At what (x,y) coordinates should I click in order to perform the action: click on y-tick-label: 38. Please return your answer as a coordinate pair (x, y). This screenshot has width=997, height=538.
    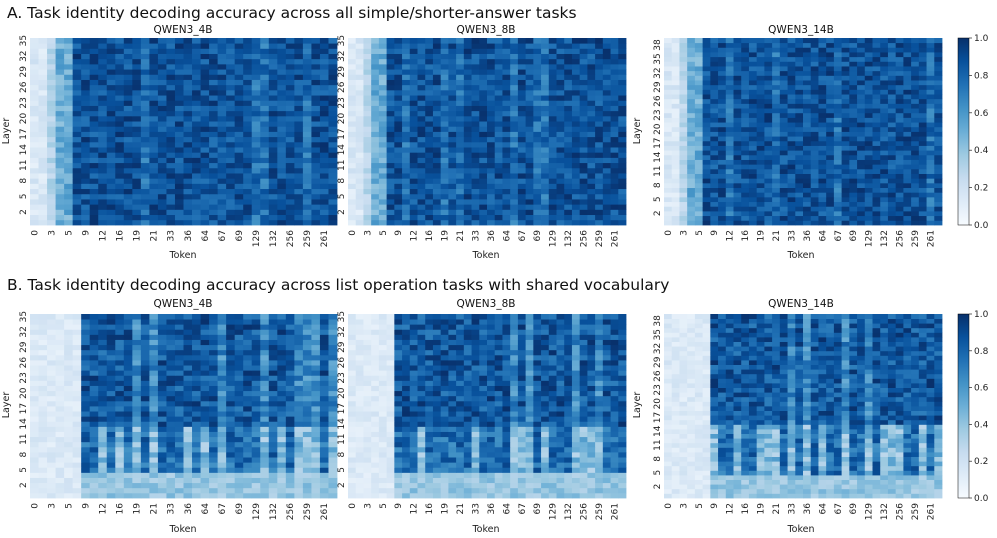
    Looking at the image, I should click on (658, 45).